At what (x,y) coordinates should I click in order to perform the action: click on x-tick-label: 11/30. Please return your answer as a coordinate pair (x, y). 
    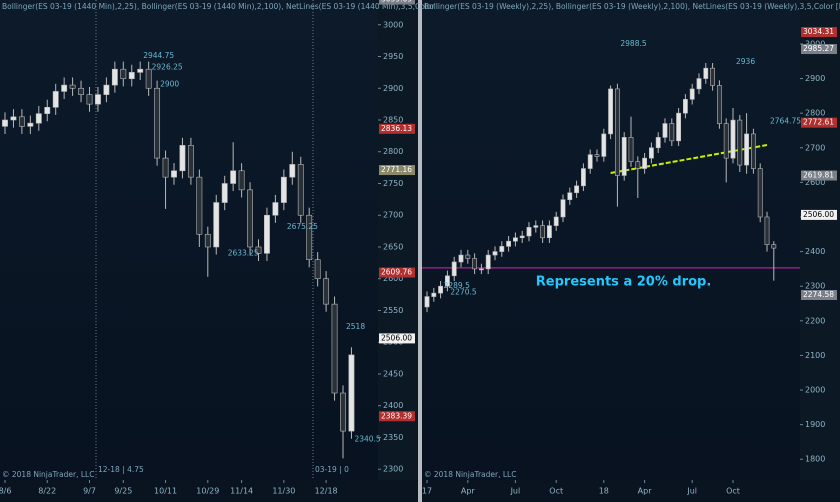
    Looking at the image, I should click on (283, 491).